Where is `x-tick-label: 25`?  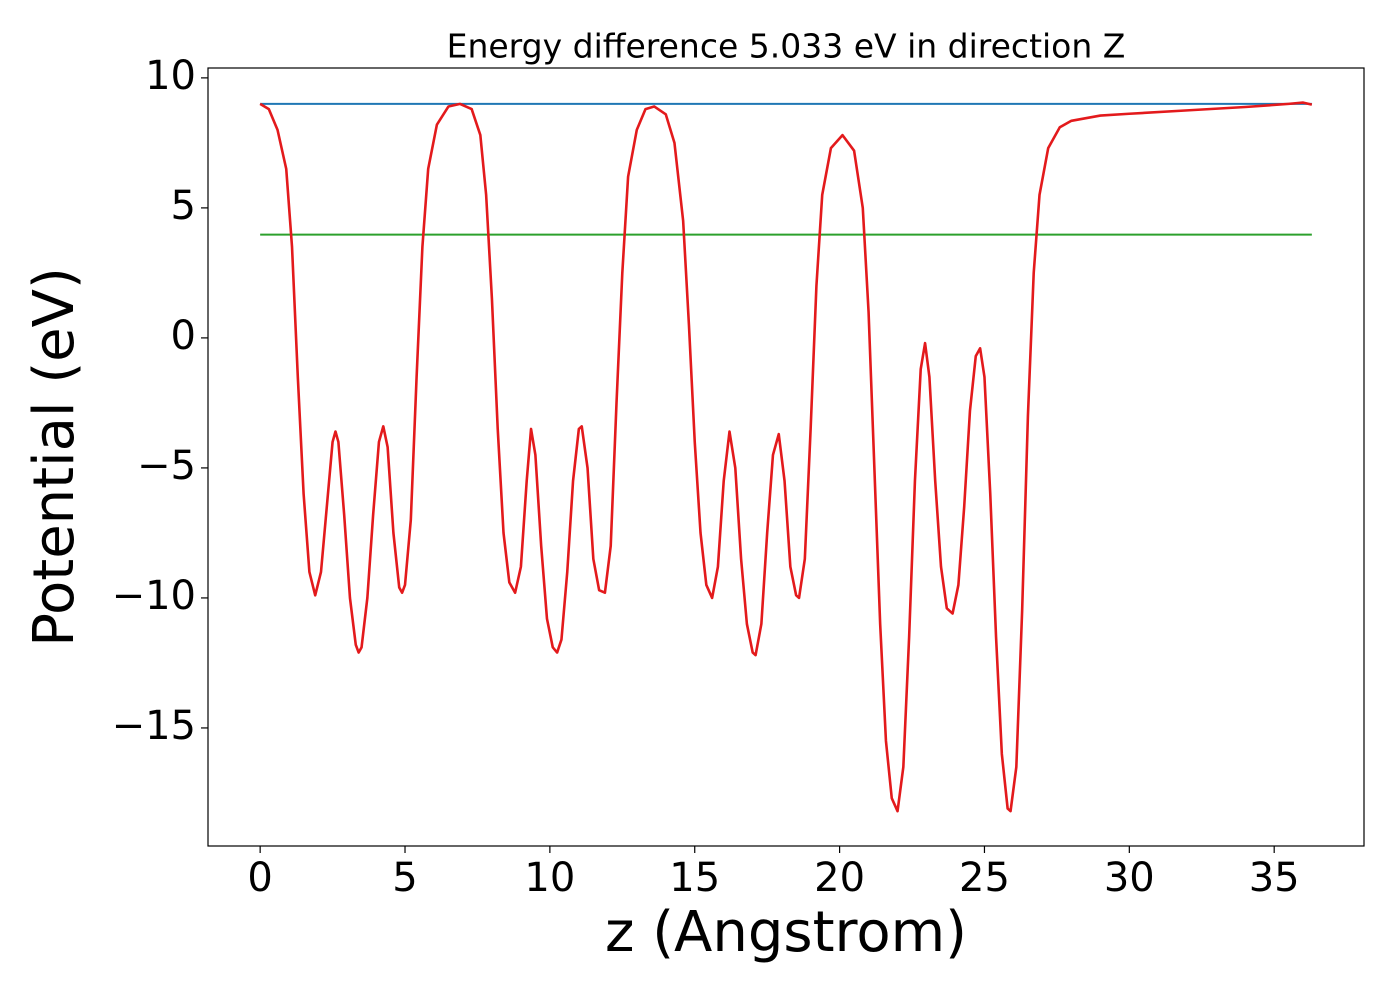
x-tick-label: 25 is located at coordinates (984, 878).